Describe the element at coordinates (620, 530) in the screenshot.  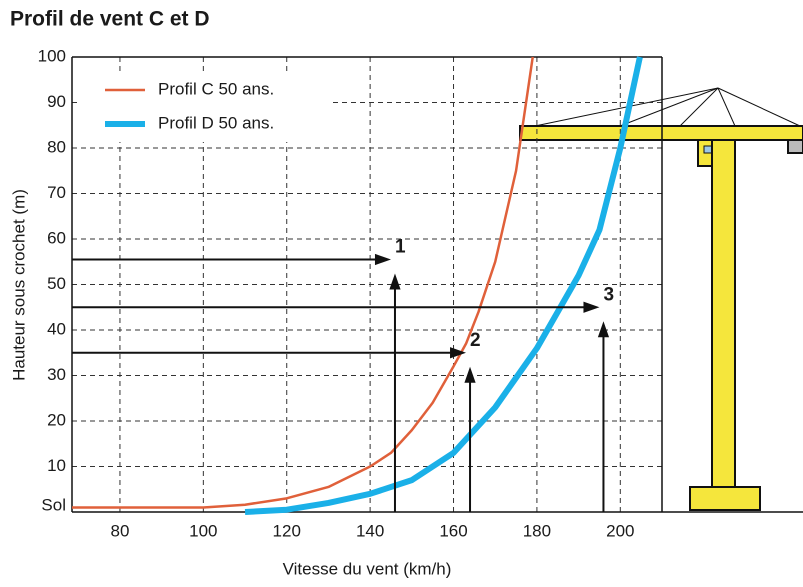
I see `x-tick-label: 200` at that location.